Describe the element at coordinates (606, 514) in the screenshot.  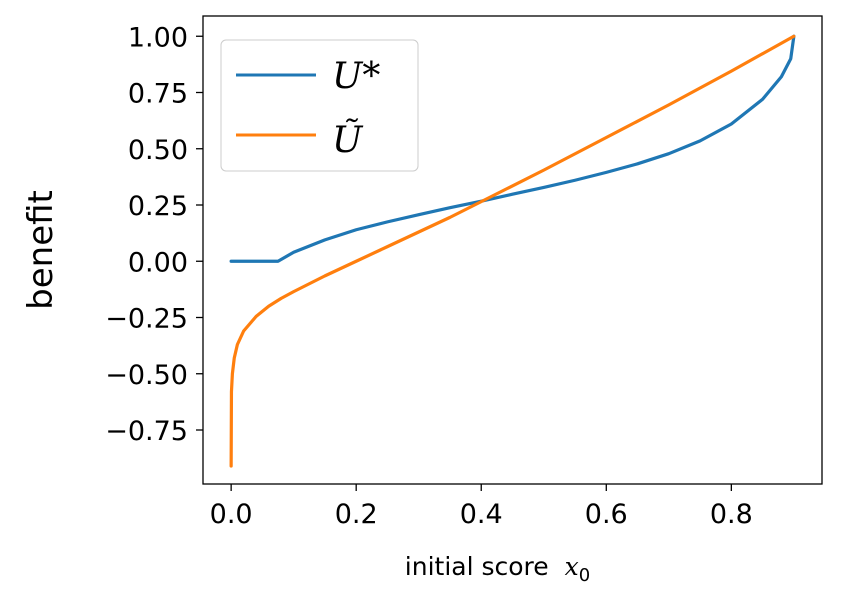
I see `x-tick-label: 0.6` at that location.